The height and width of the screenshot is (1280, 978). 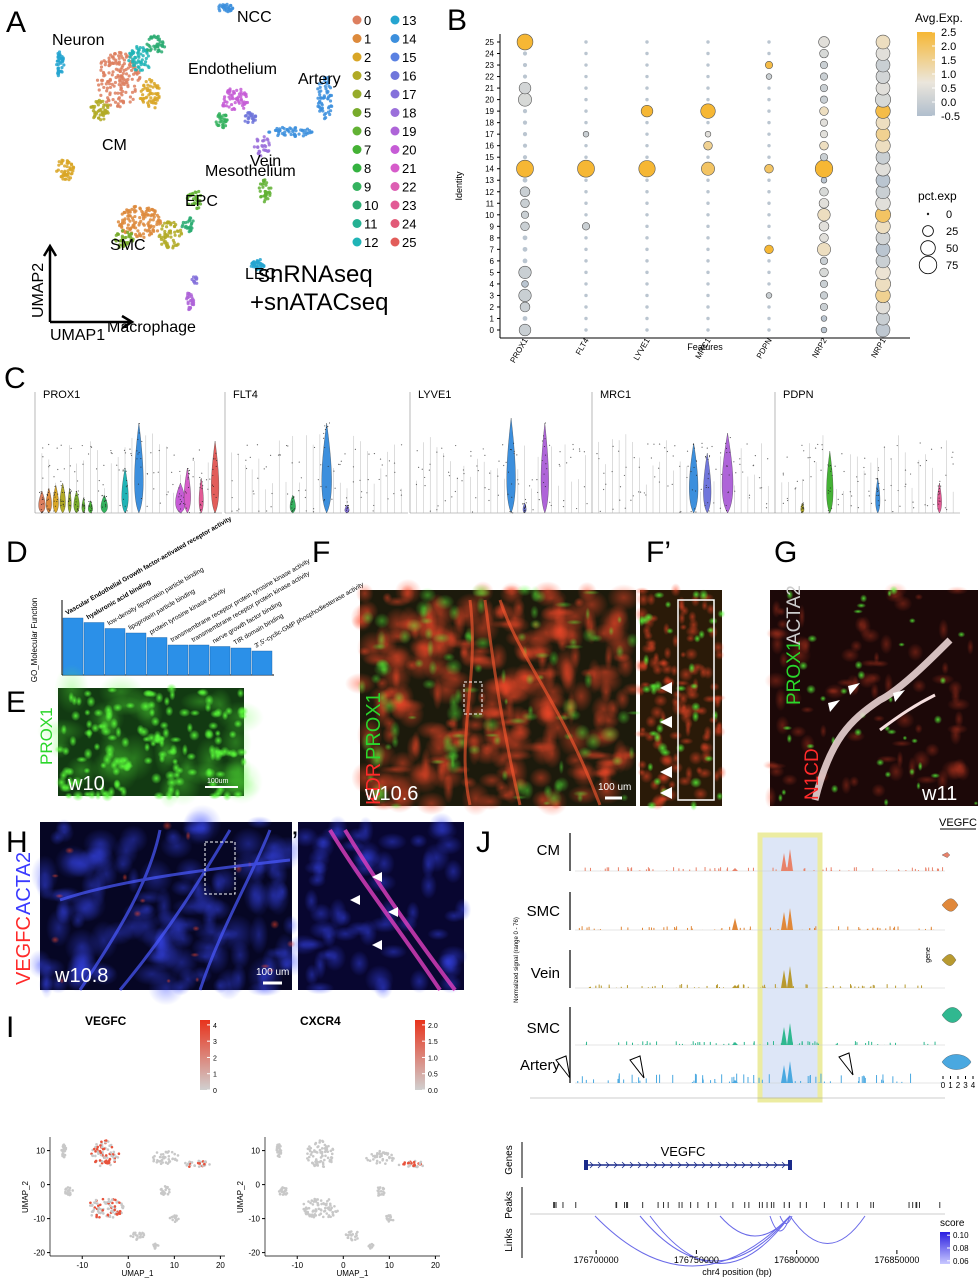 I want to click on violin, so click(x=950, y=905).